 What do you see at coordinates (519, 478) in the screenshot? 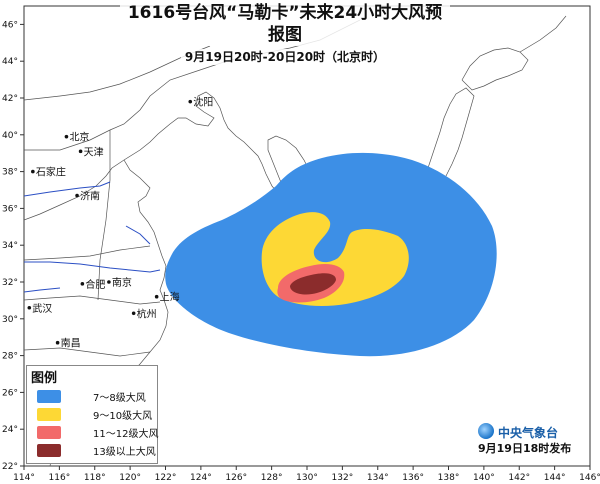
I see `lon-label: 142°` at bounding box center [519, 478].